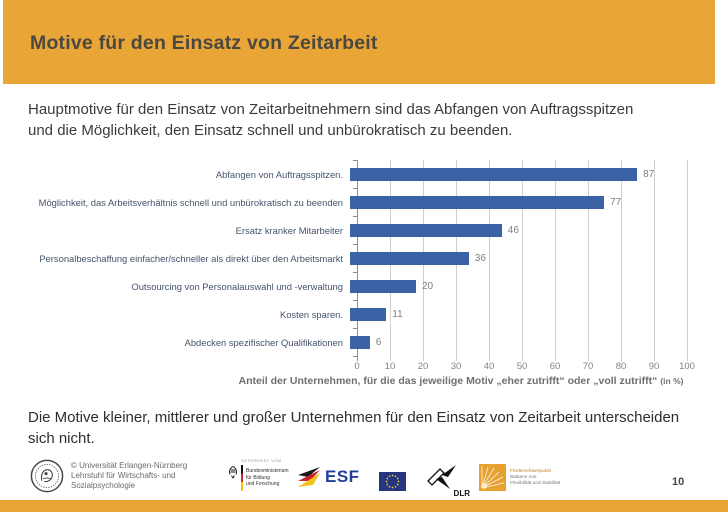 This screenshot has height=515, width=728. Describe the element at coordinates (428, 286) in the screenshot. I see `value-label: 20` at that location.